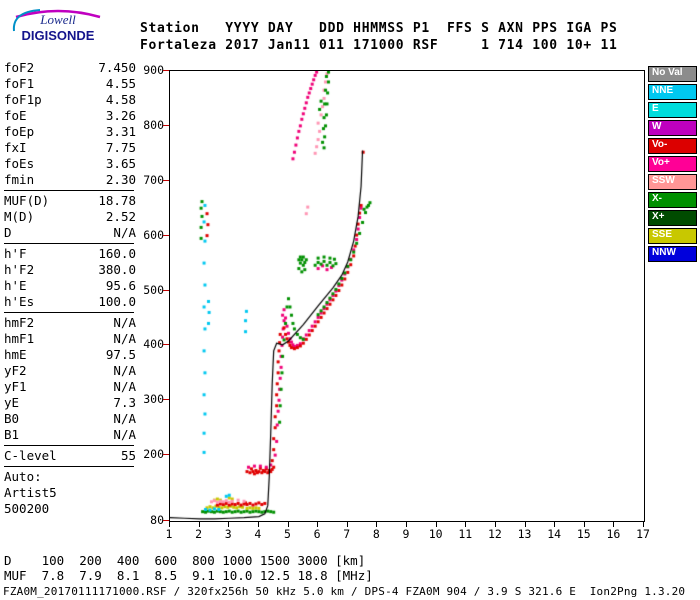 This screenshot has height=600, width=700. What do you see at coordinates (70, 233) in the screenshot?
I see `param-row-d: D N/A` at bounding box center [70, 233].